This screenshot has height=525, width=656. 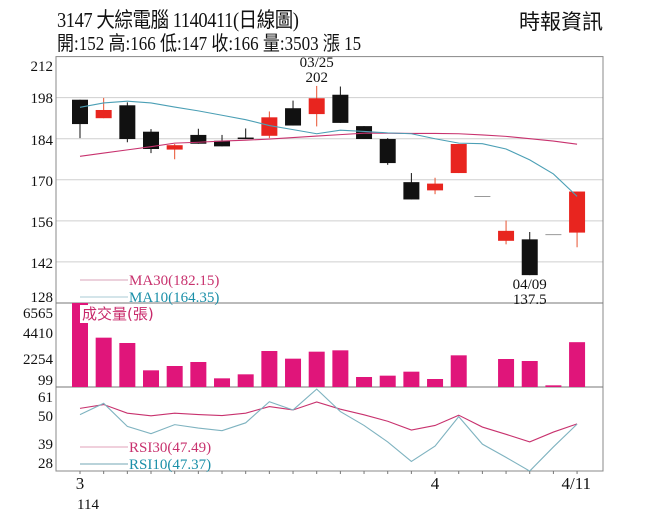 What do you see at coordinates (80, 483) in the screenshot?
I see `x-axis-label: 3` at bounding box center [80, 483].